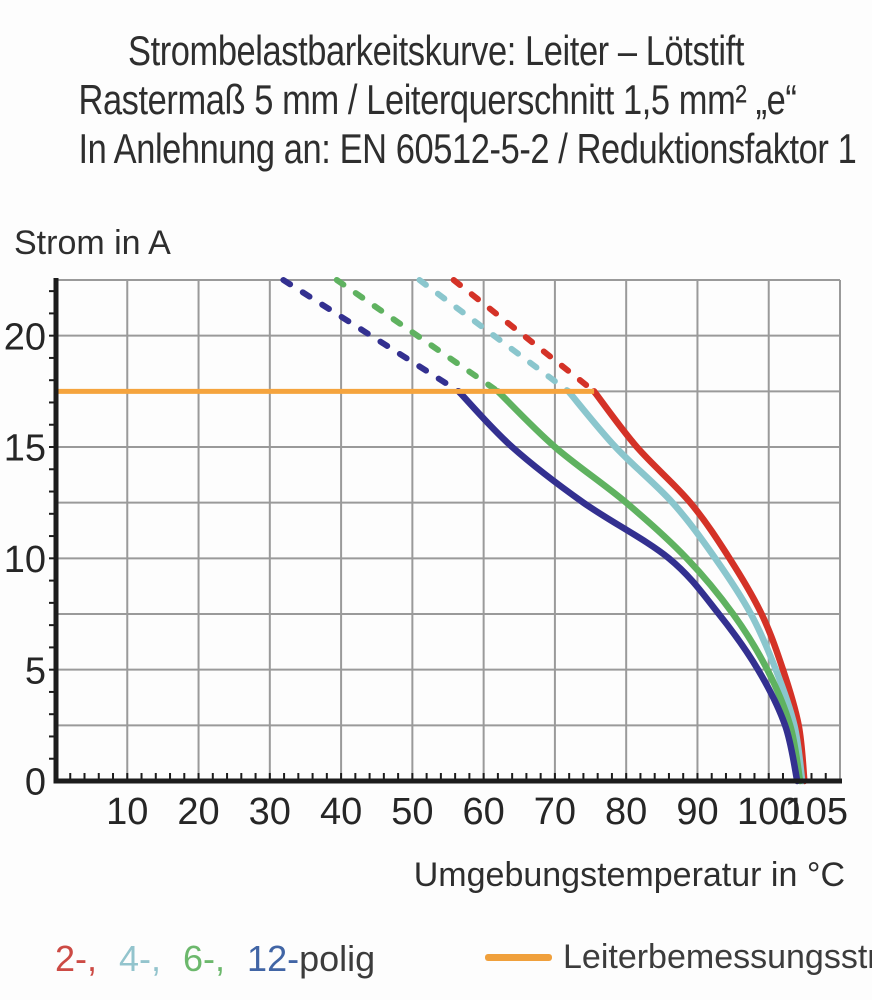 This screenshot has height=1000, width=872. Describe the element at coordinates (204, 958) in the screenshot. I see `legend-pole-6-label: 6-,` at that location.